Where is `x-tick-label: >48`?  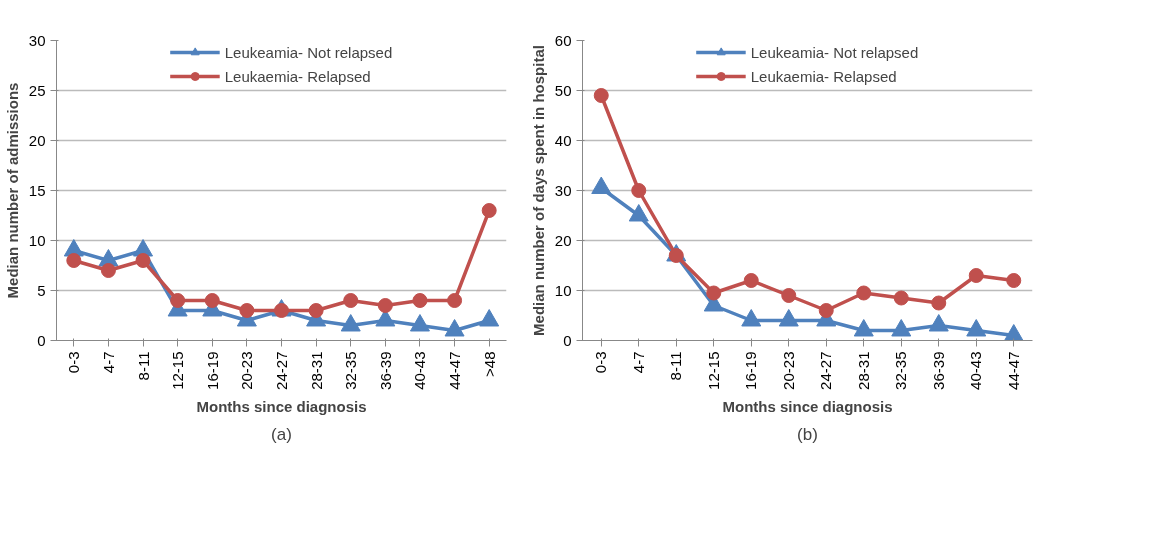 x-tick-label: >48 is located at coordinates (489, 364).